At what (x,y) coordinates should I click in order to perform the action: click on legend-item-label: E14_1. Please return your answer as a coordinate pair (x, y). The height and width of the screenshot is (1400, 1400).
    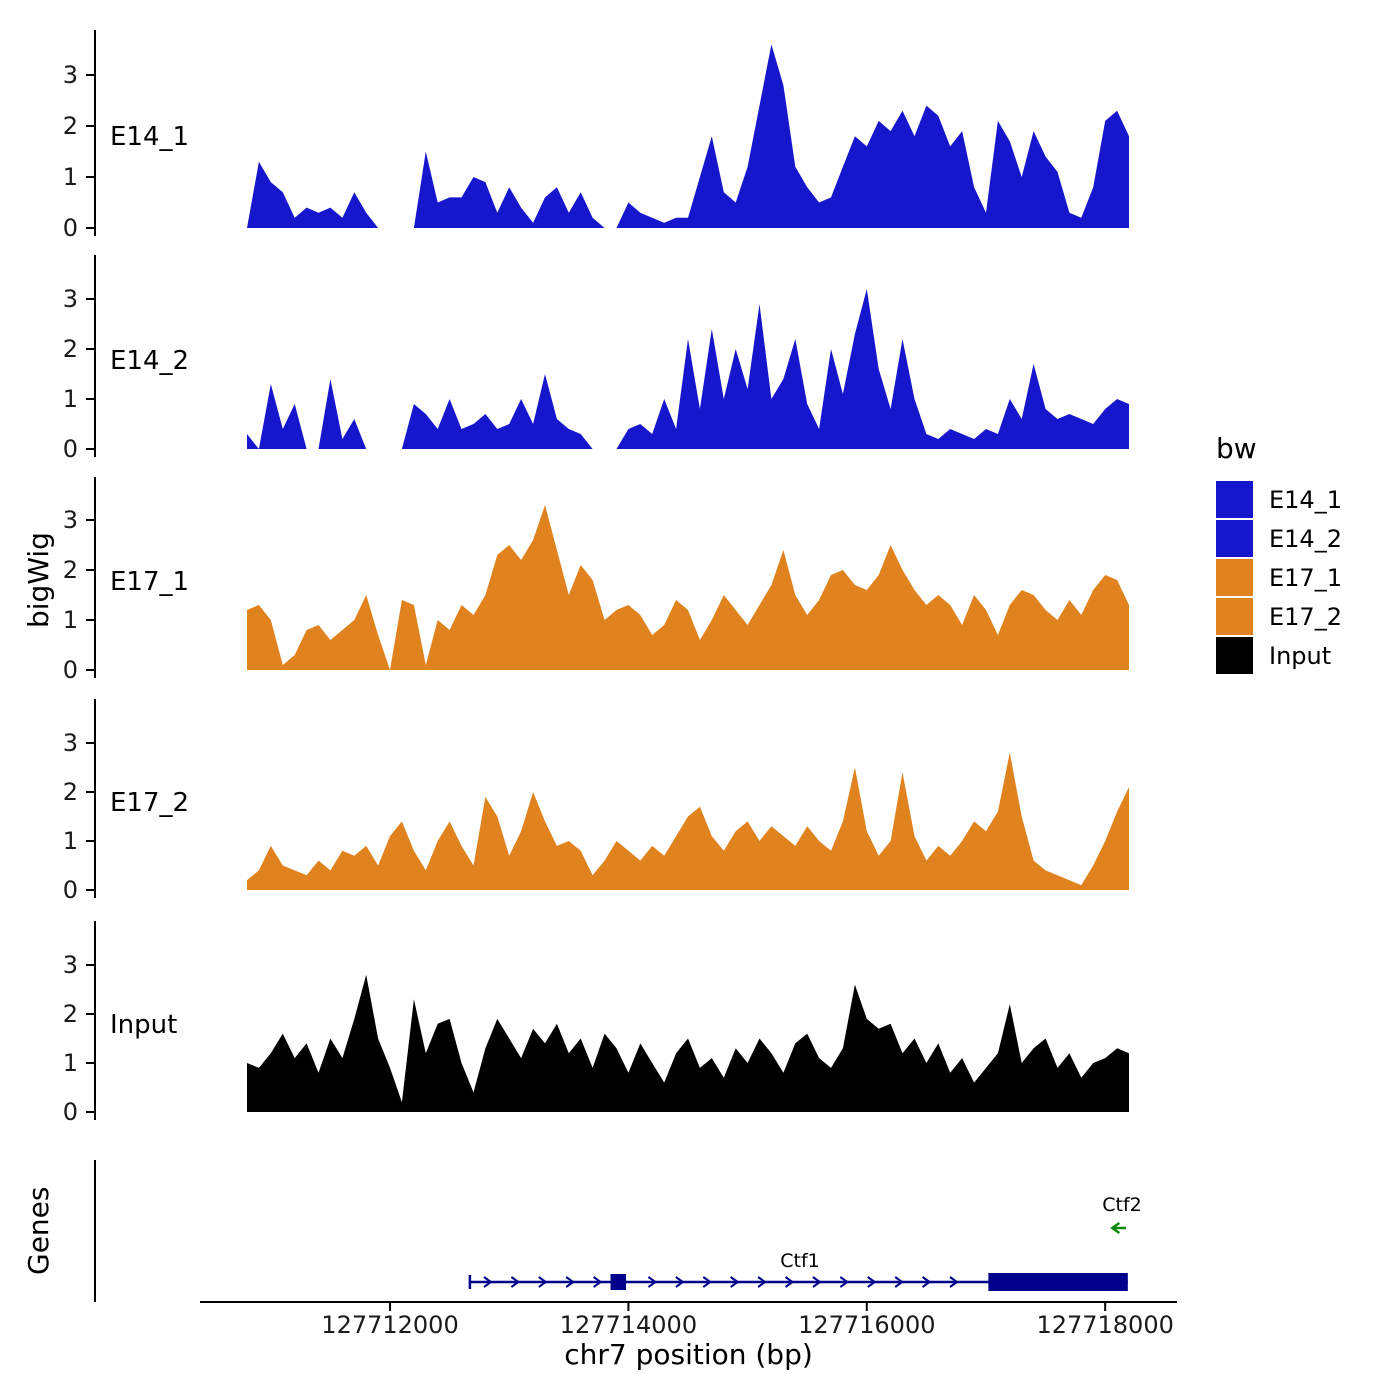
    Looking at the image, I should click on (1305, 499).